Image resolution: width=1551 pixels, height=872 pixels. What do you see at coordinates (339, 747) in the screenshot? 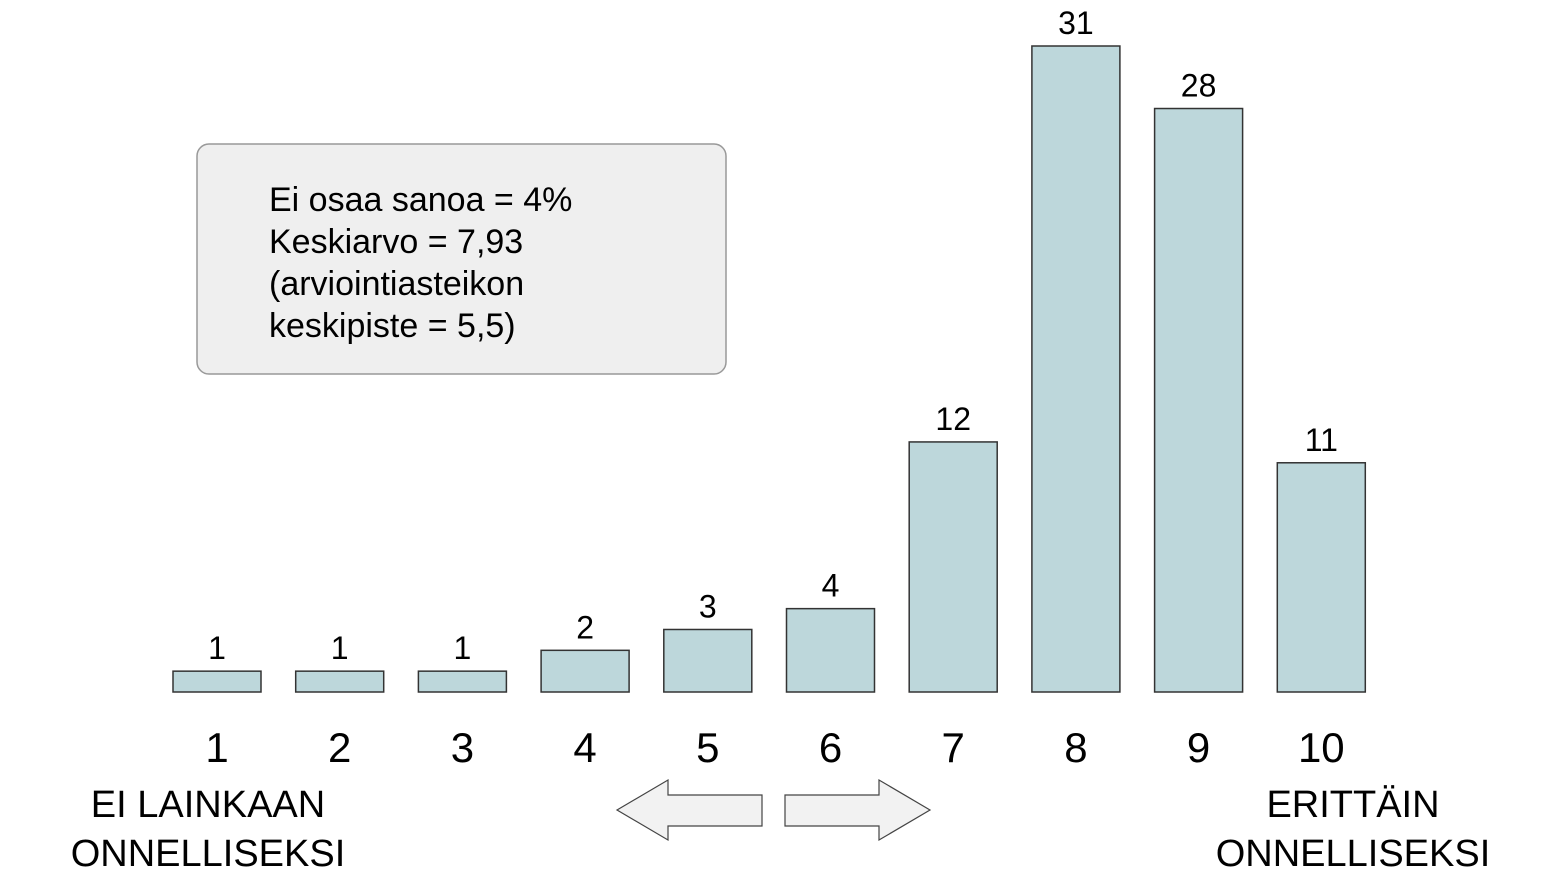
I see `x-tick-label: 2` at bounding box center [339, 747].